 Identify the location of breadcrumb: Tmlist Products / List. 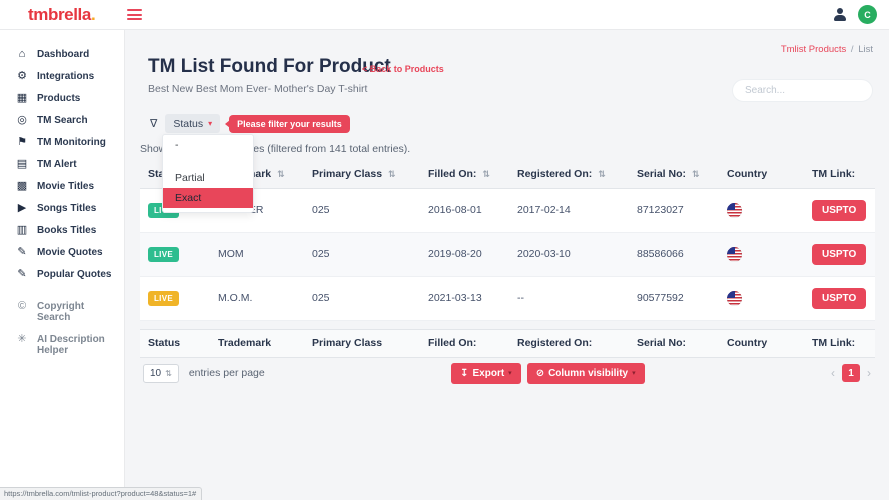
(827, 49).